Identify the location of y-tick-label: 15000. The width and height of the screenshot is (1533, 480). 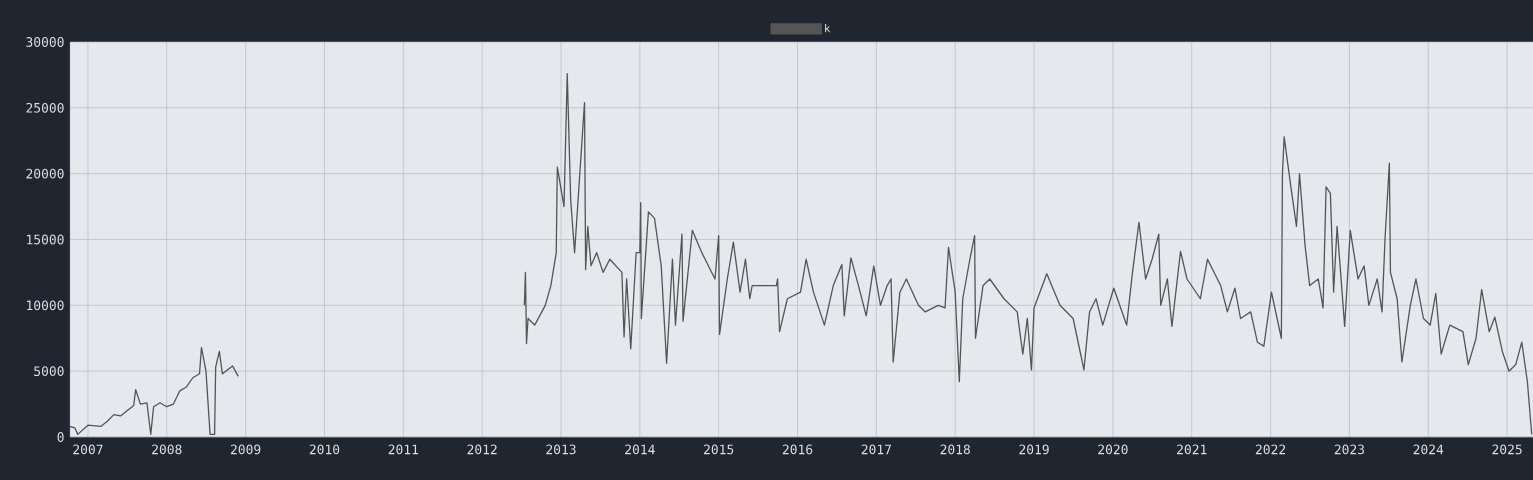
(45, 239).